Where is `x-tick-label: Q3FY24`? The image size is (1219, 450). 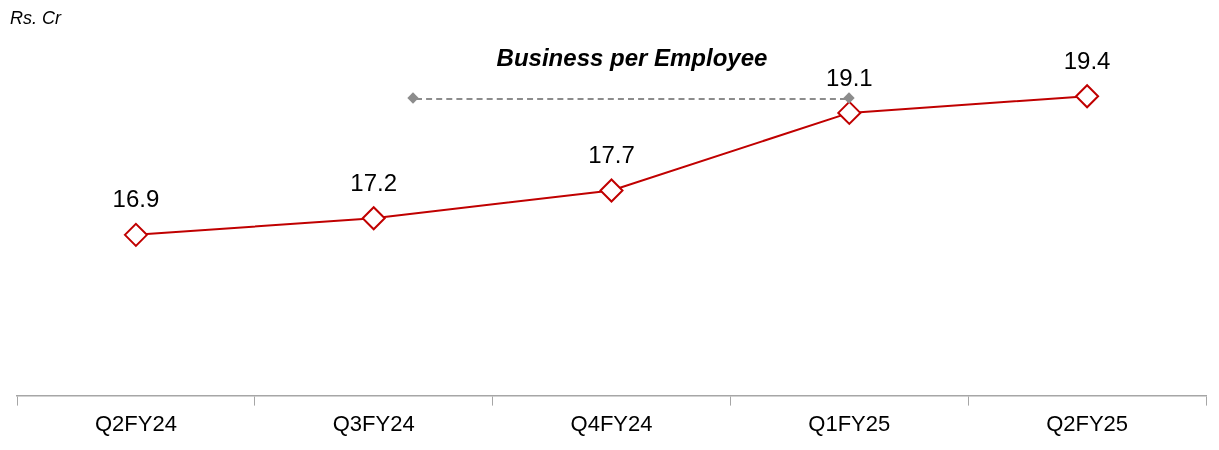 x-tick-label: Q3FY24 is located at coordinates (373, 423).